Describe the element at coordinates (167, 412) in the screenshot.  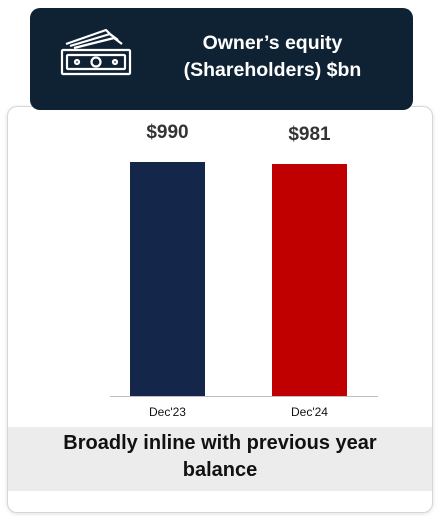
I see `x-tick-label: Dec'23` at that location.